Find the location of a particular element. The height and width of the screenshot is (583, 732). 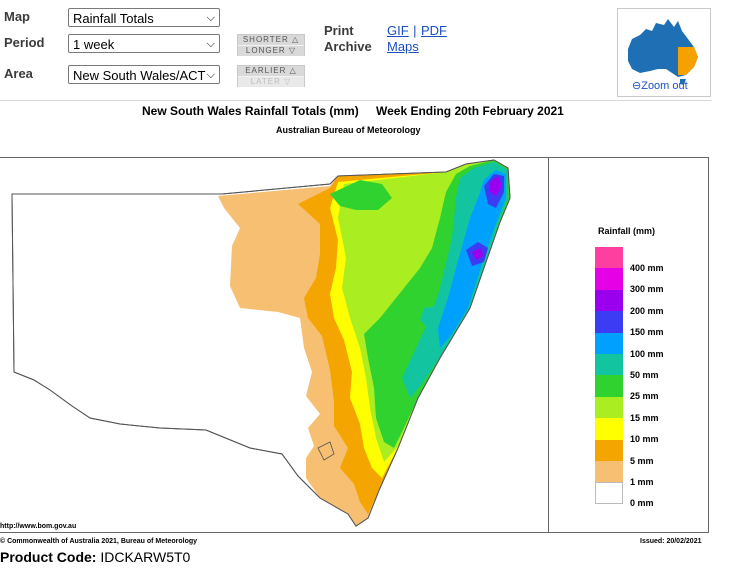

period-stepper: SHORTER △ LONGER ▽ is located at coordinates (271, 45).